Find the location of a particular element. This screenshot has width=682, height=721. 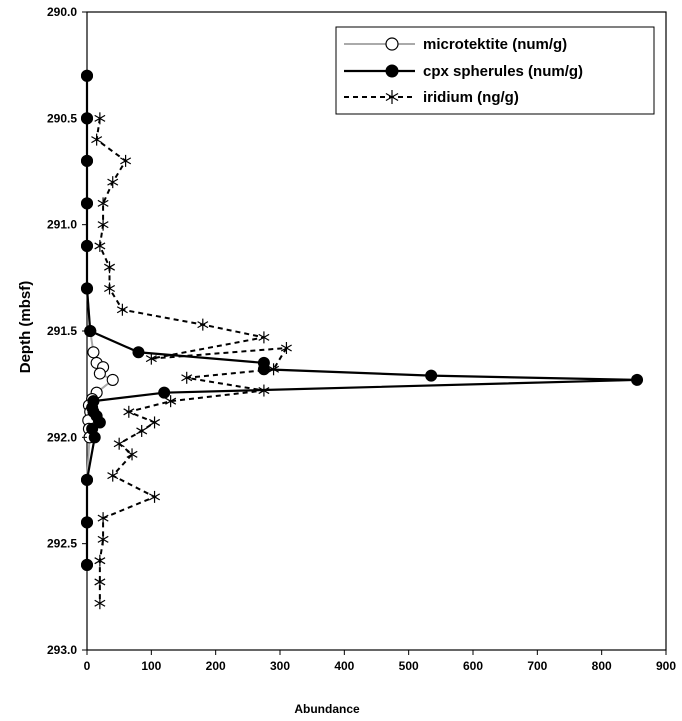

x-tick-label: 900 is located at coordinates (666, 666).